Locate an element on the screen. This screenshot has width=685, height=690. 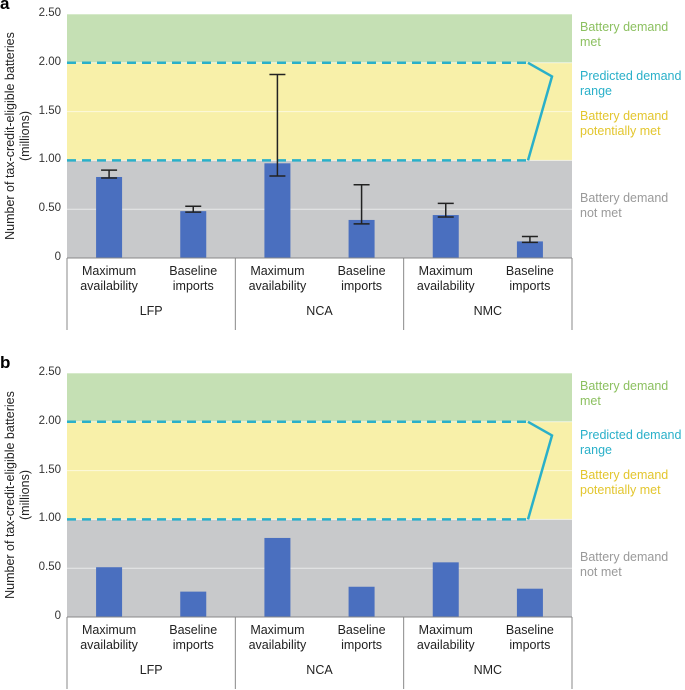
panel-label: b is located at coordinates (5, 362).